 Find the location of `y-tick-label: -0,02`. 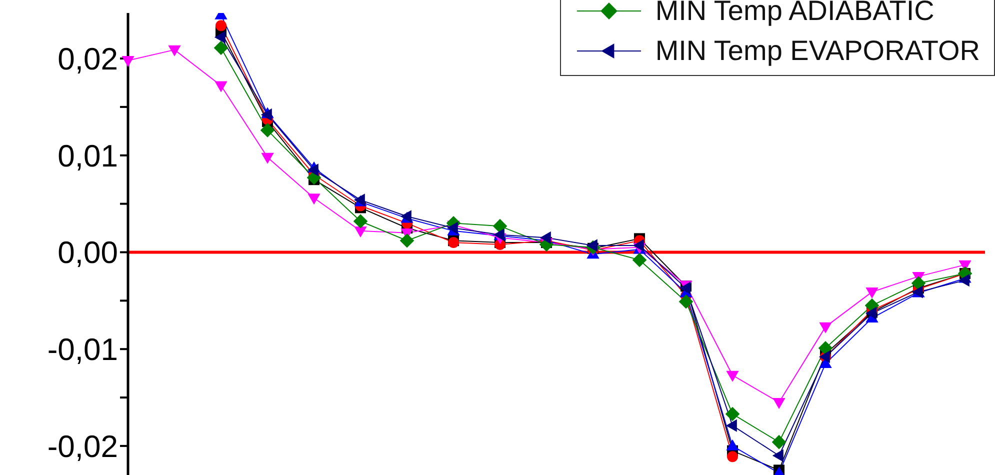

y-tick-label: -0,02 is located at coordinates (82, 446).